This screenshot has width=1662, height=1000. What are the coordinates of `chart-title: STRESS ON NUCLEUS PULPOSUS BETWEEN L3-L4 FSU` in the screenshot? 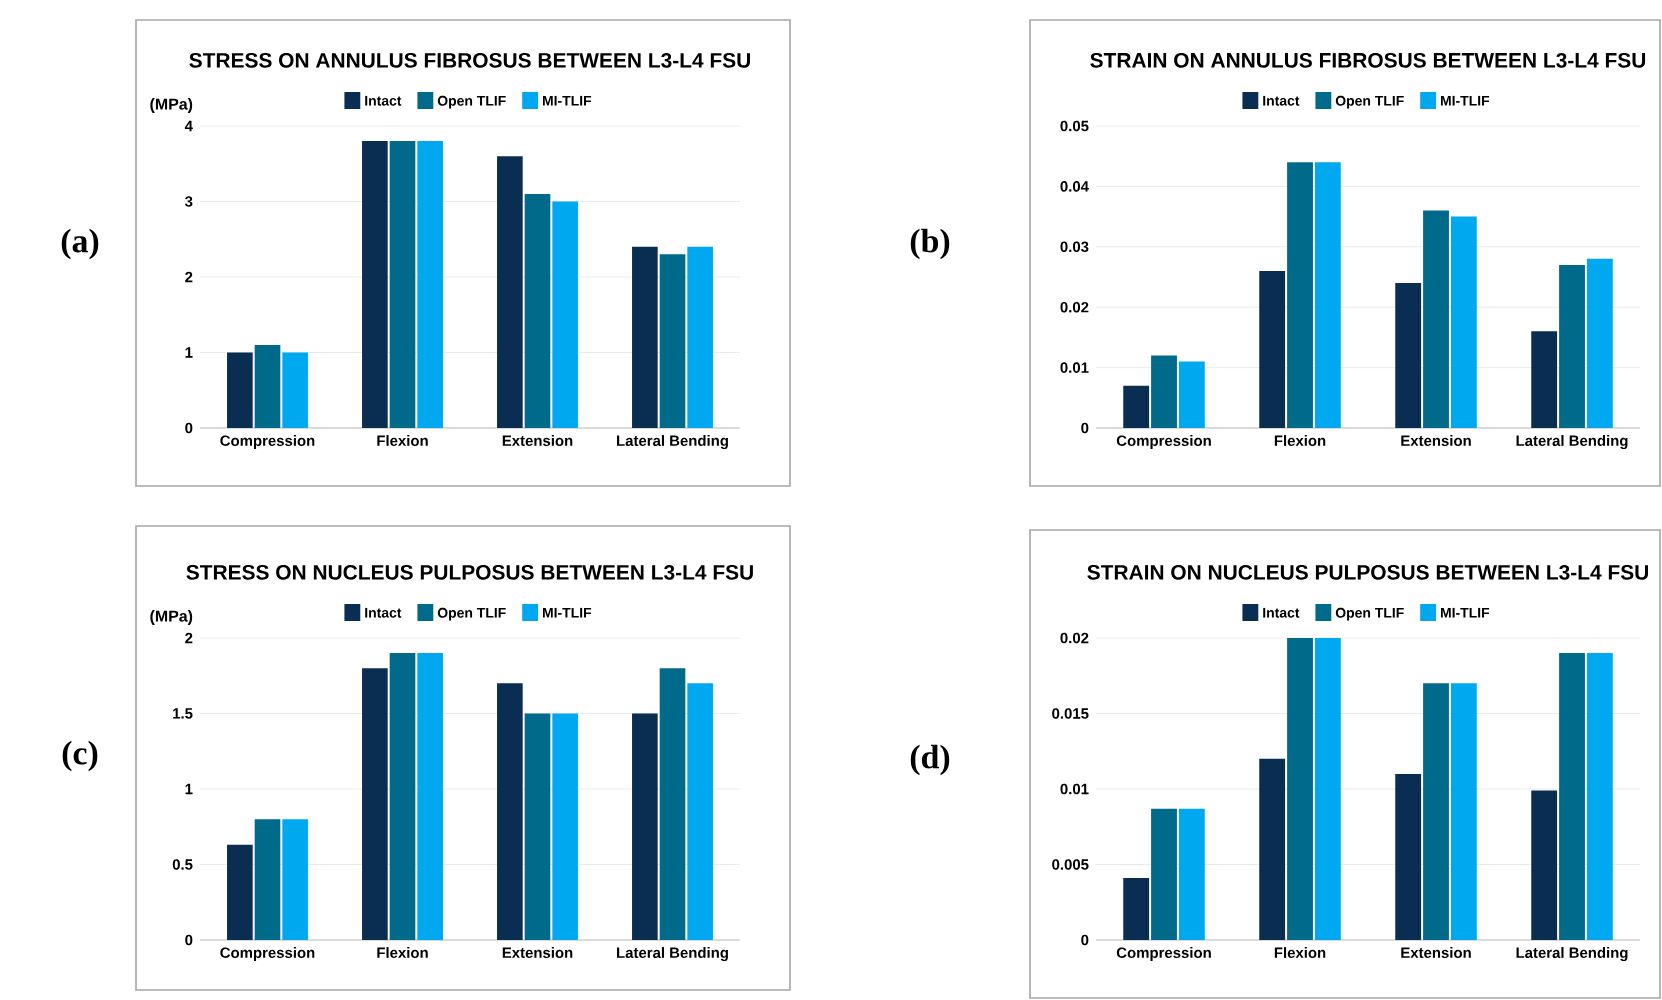 It's located at (469, 572).